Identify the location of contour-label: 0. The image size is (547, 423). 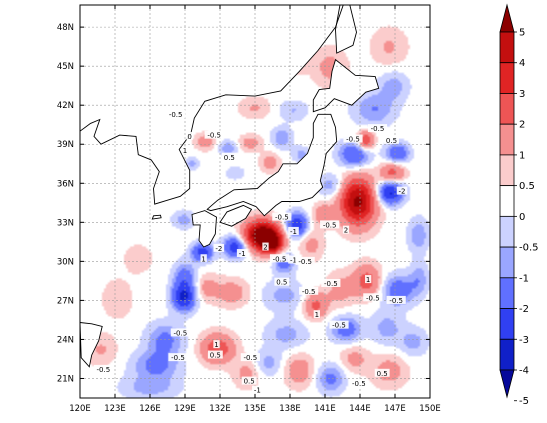
(189, 137).